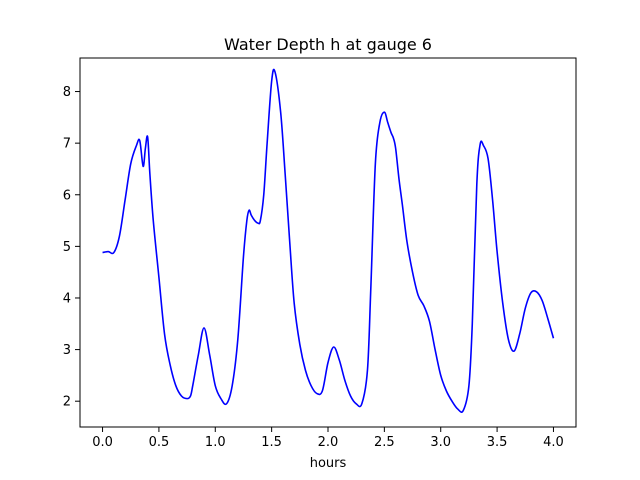  I want to click on x-axis: 0.0 0.5 1.0 1.5 2.0 2.5 3.0 3.5 4.0, so click(328, 438).